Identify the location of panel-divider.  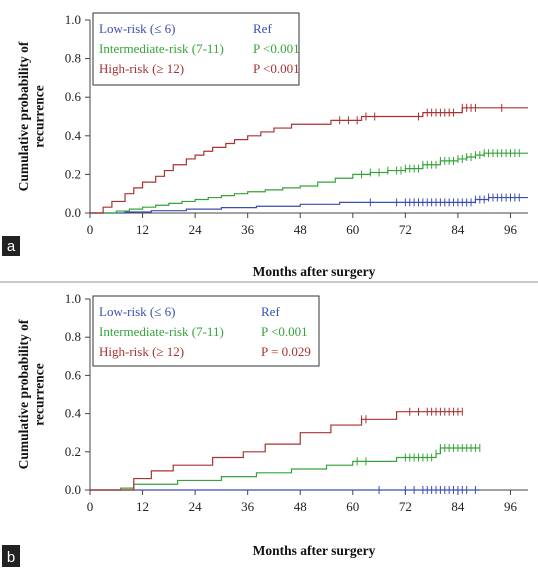
(269, 282).